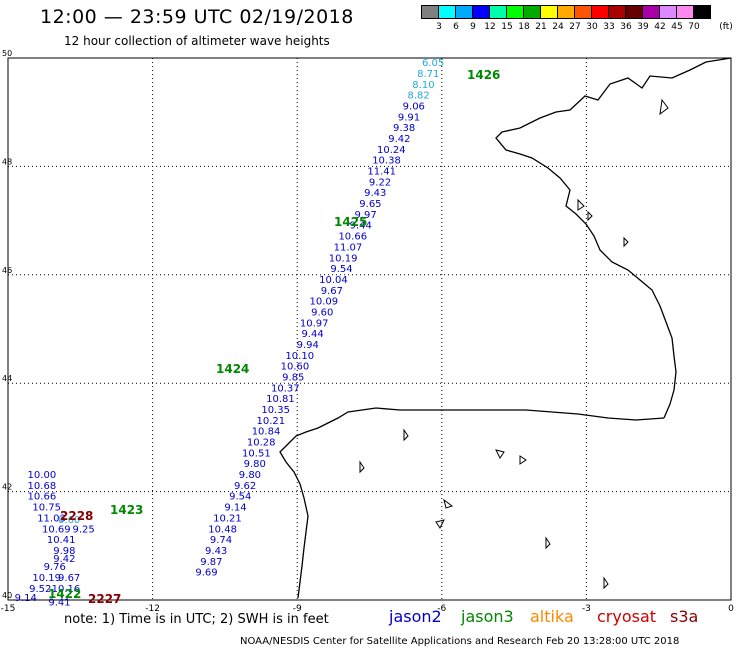 This screenshot has height=650, width=740. Describe the element at coordinates (415, 616) in the screenshot. I see `satellite-jason2: jason2` at that location.